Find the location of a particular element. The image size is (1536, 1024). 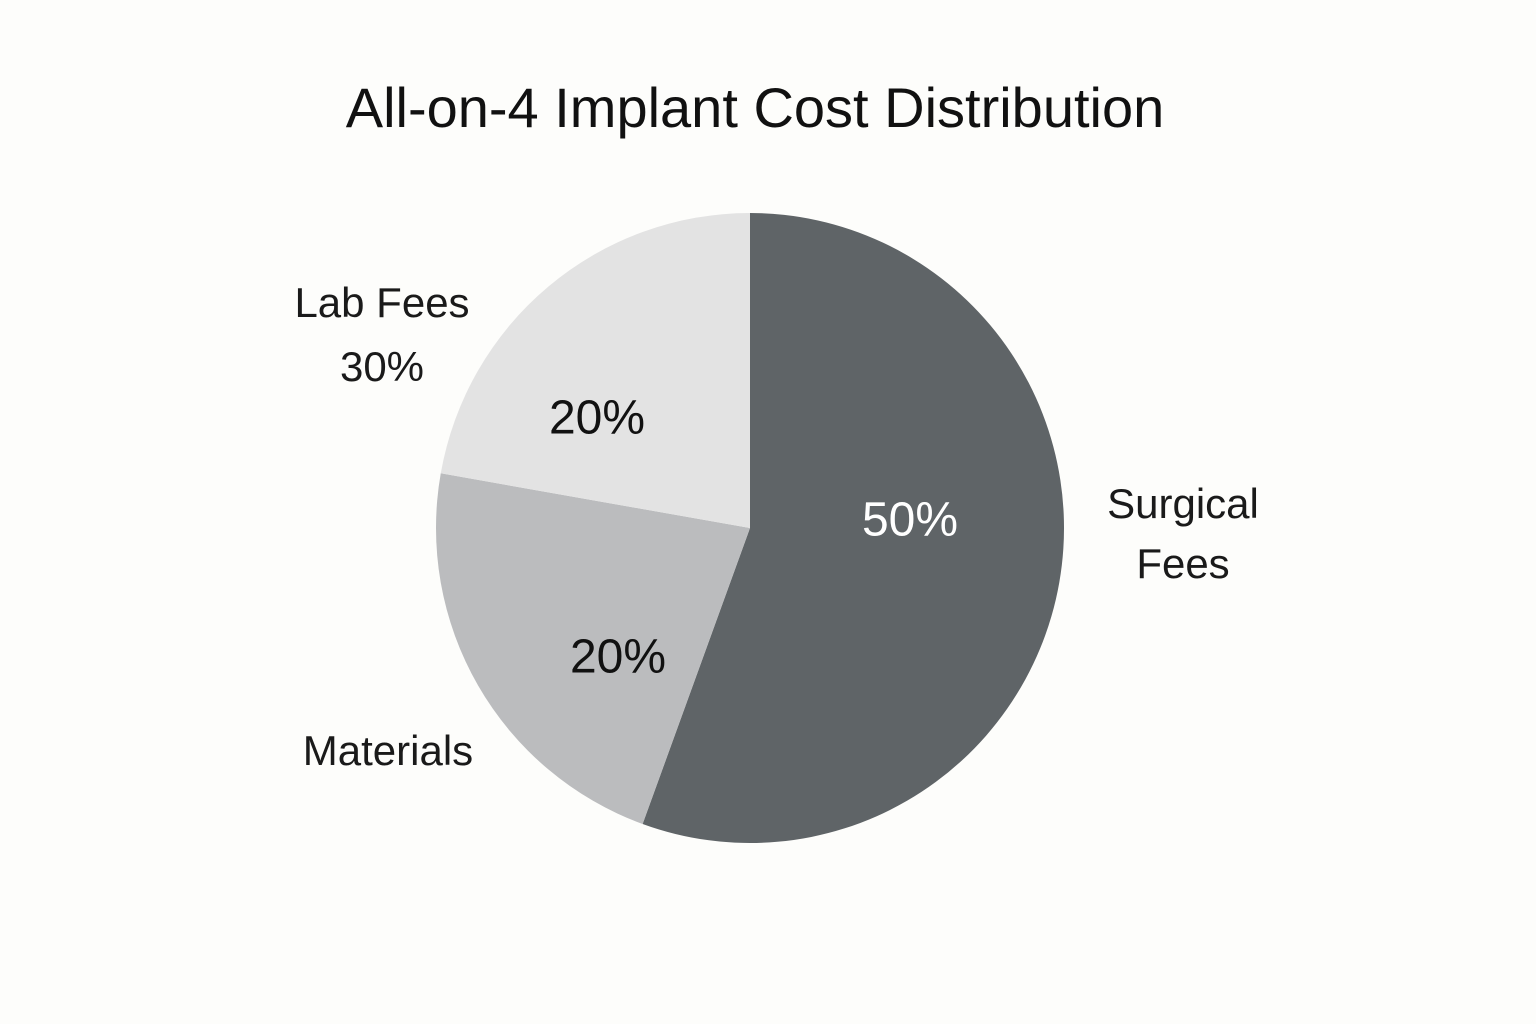

slice-value-labels: 50% 20% 20% is located at coordinates (753, 538).